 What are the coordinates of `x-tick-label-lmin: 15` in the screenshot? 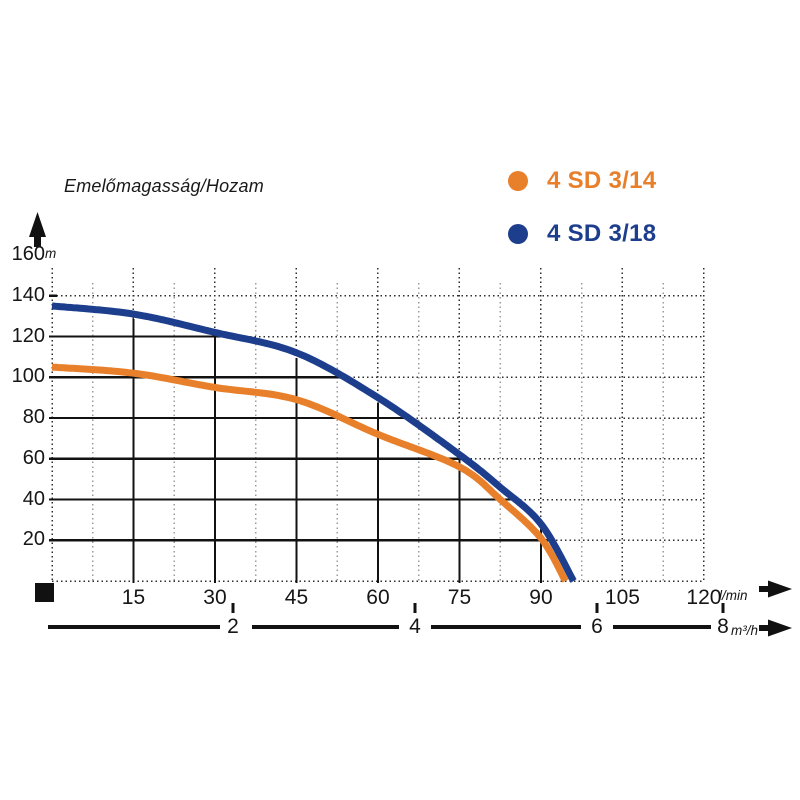 It's located at (133, 597).